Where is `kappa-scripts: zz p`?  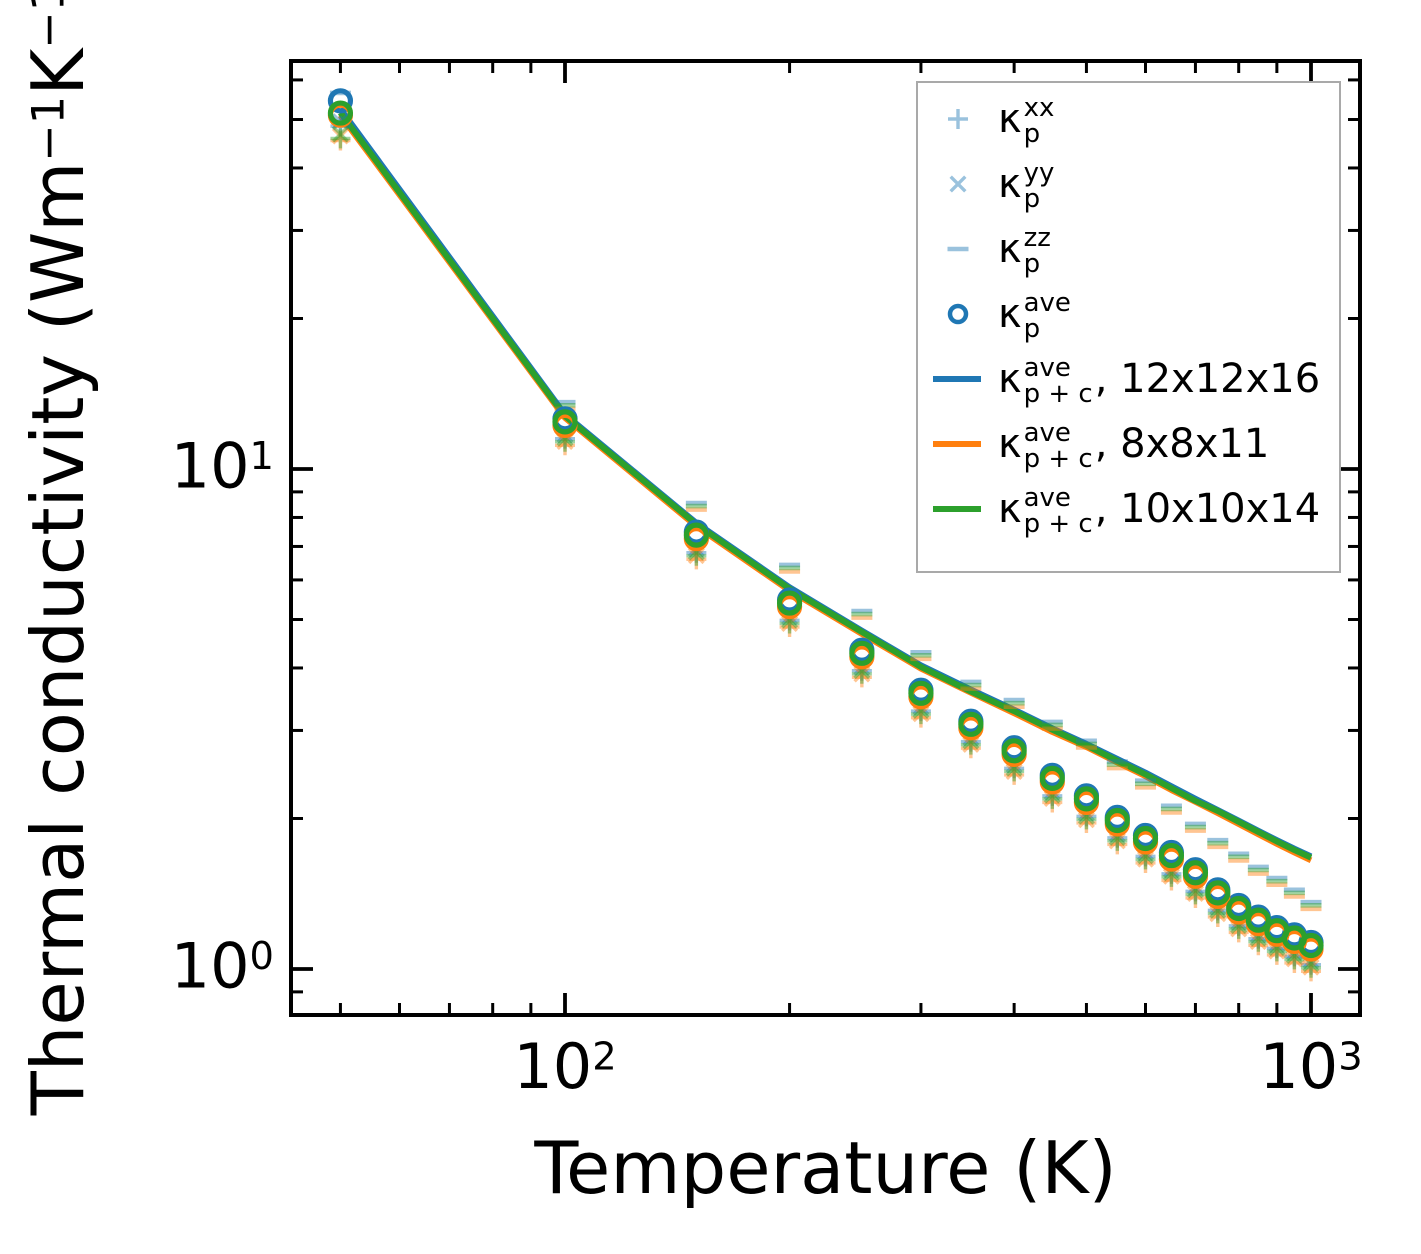 kappa-scripts: zz p is located at coordinates (1037, 251).